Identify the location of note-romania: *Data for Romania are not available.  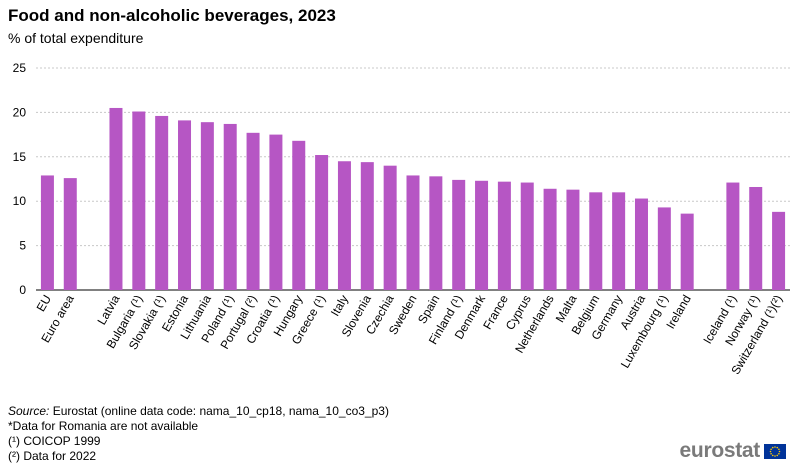
(103, 426).